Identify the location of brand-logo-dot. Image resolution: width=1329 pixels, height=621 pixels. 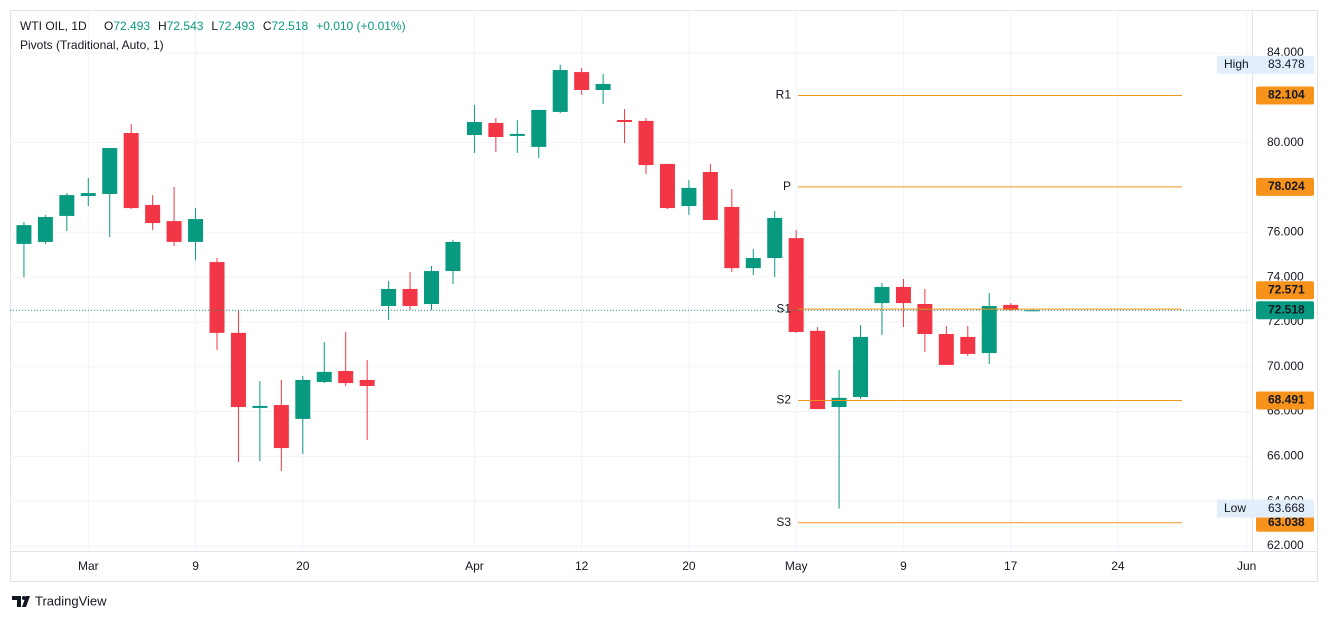
(24, 598).